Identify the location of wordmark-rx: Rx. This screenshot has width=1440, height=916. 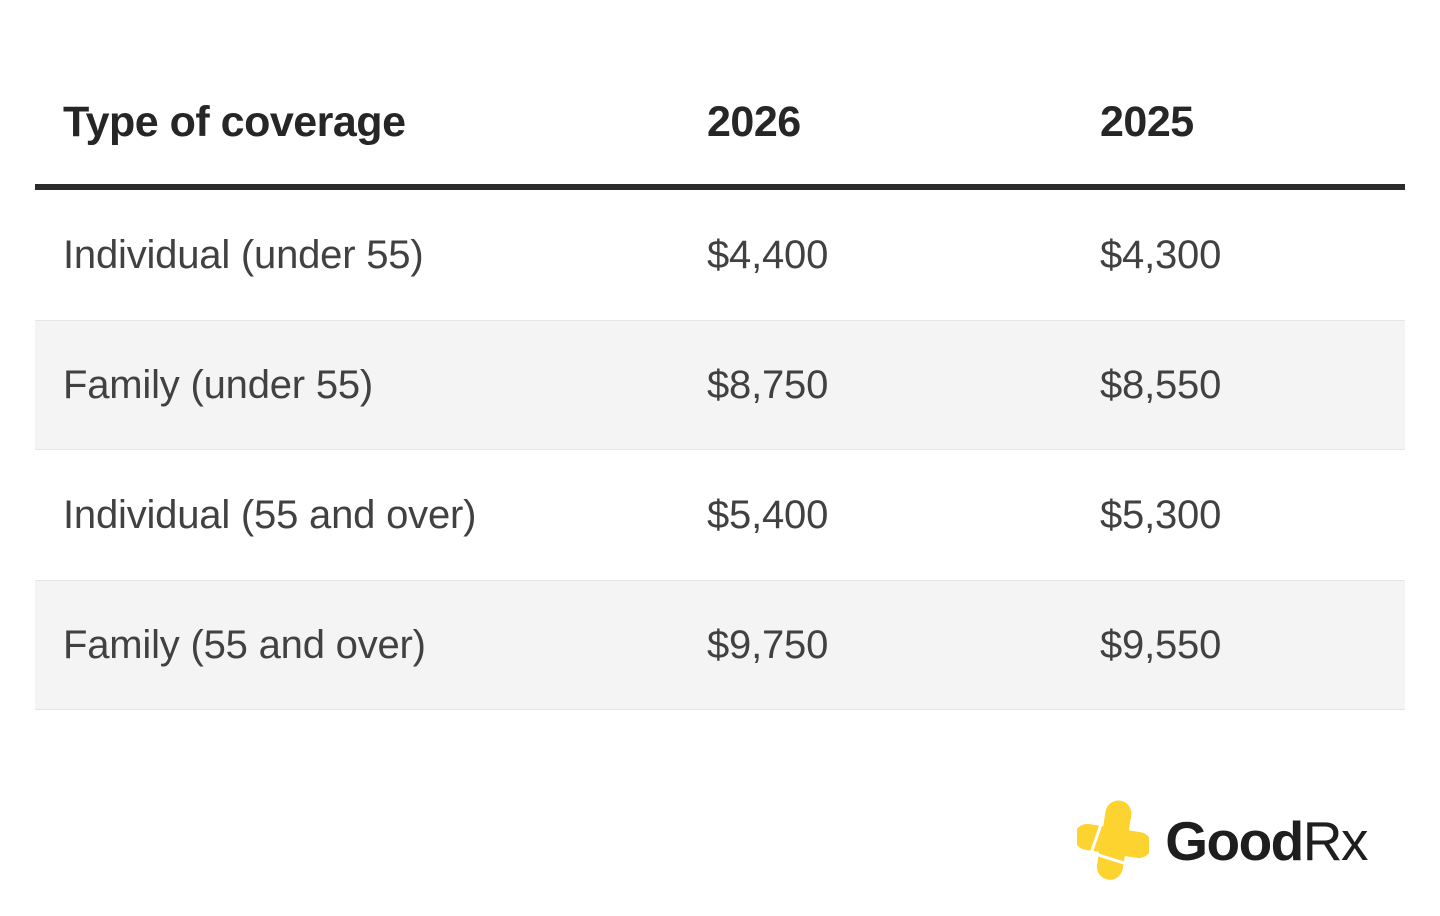
(1335, 840).